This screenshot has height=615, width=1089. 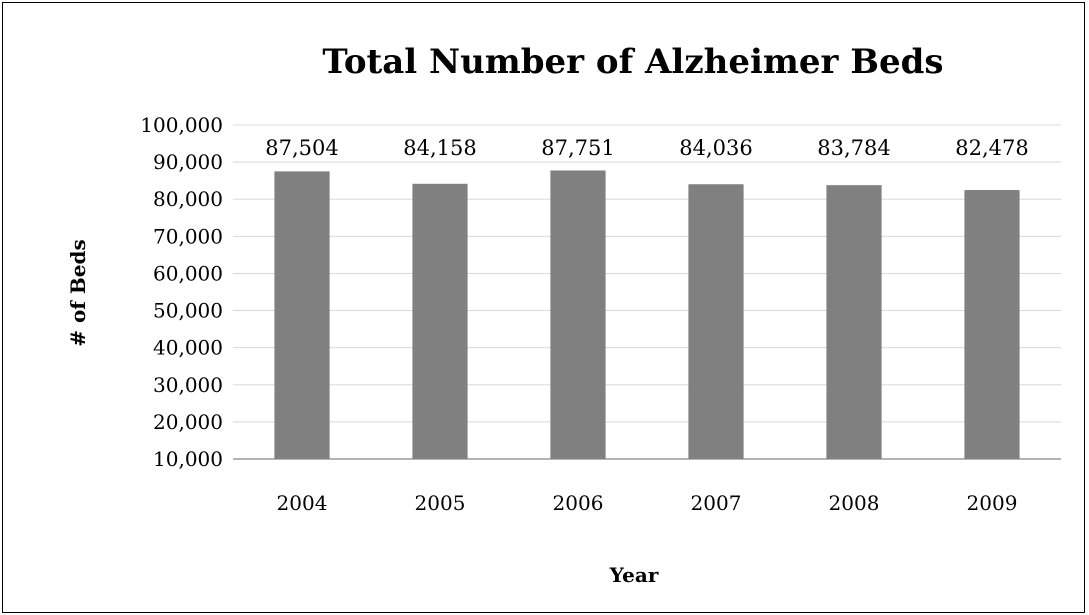 I want to click on x-tick-label: 2007, so click(x=716, y=503).